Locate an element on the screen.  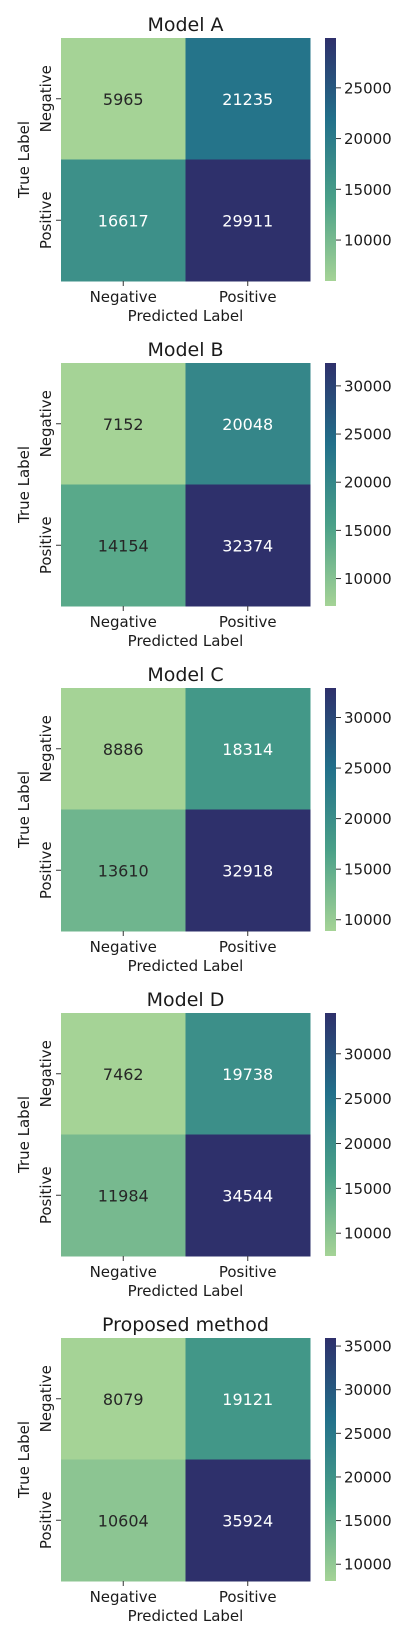
cell-value-label: 8079 is located at coordinates (123, 1399).